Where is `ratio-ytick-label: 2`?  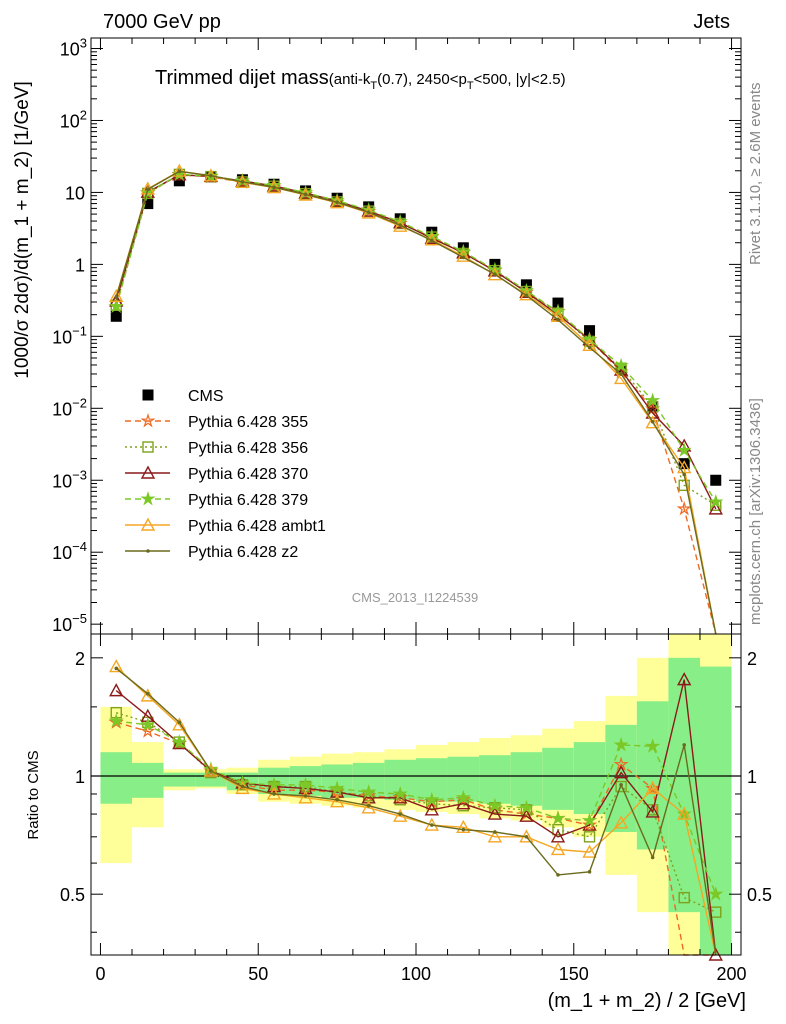 ratio-ytick-label: 2 is located at coordinates (80, 659).